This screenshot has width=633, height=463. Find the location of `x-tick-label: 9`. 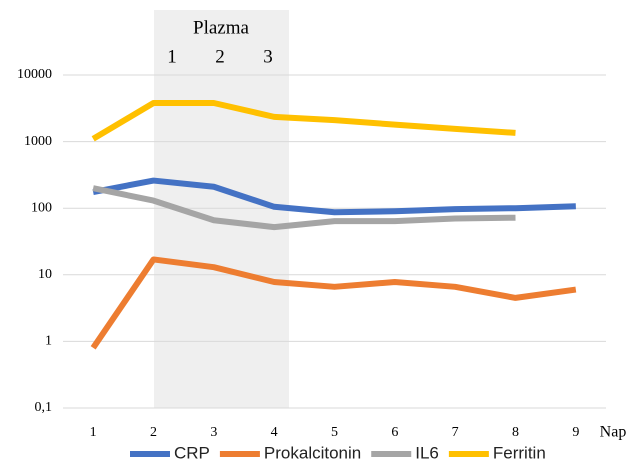

x-tick-label: 9 is located at coordinates (575, 432).